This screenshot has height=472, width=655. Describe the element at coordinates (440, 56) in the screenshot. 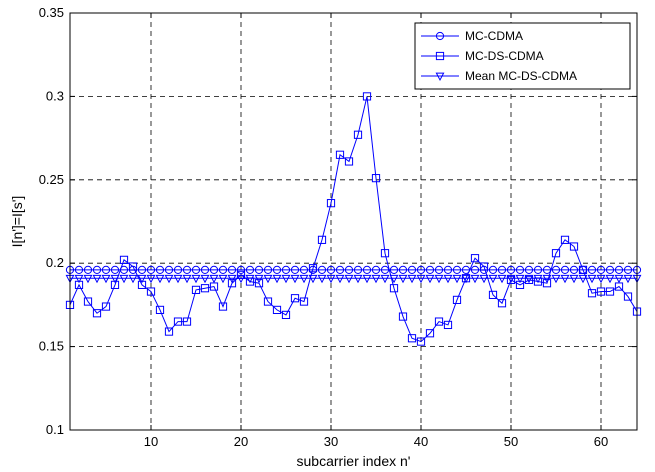

I see `legend-marker` at that location.